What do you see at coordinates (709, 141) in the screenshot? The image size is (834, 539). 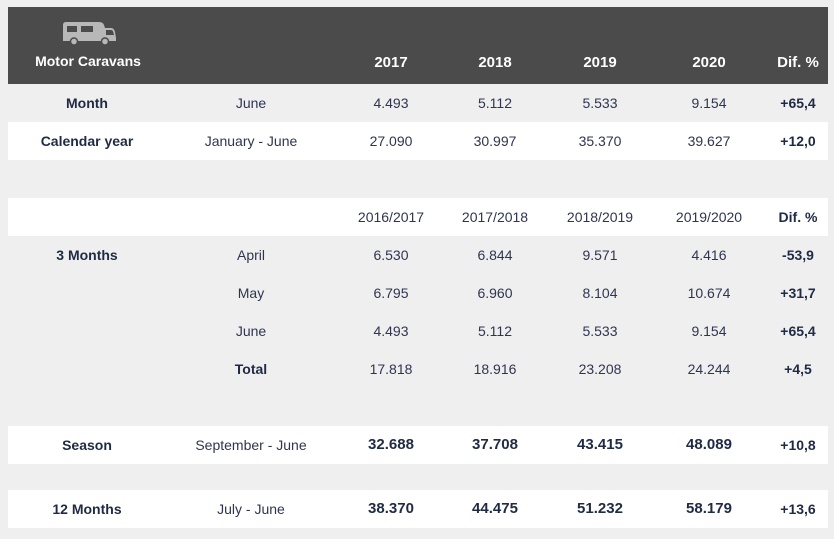 I see `value-cell: 39.627` at bounding box center [709, 141].